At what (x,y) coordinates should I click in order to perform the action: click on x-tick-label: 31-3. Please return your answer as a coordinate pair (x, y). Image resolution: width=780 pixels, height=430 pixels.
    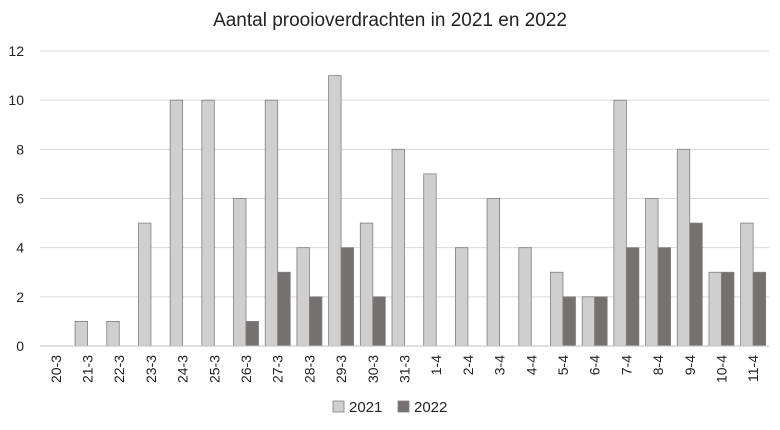
    Looking at the image, I should click on (405, 369).